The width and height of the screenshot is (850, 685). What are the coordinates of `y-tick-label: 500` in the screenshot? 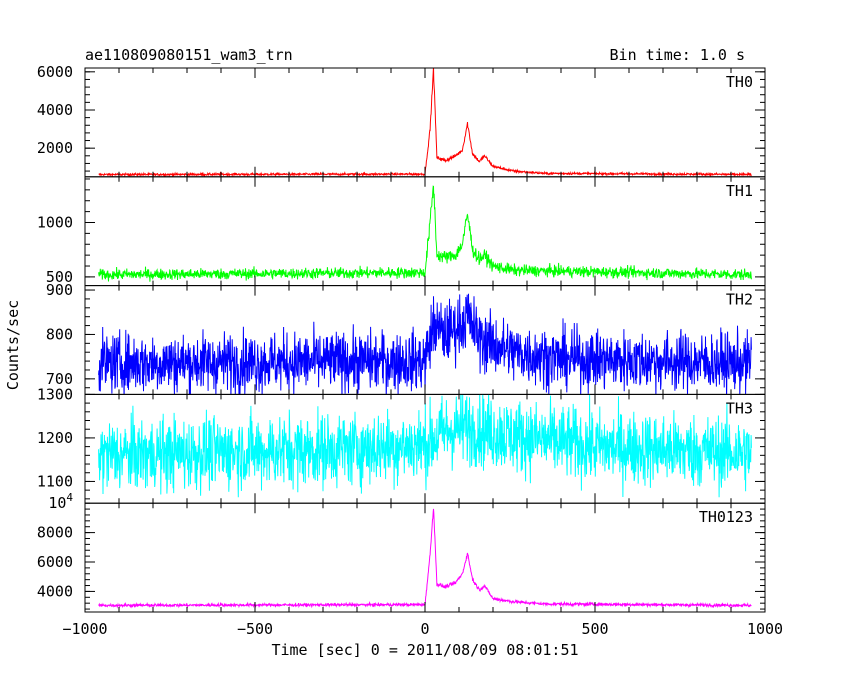 It's located at (59, 277).